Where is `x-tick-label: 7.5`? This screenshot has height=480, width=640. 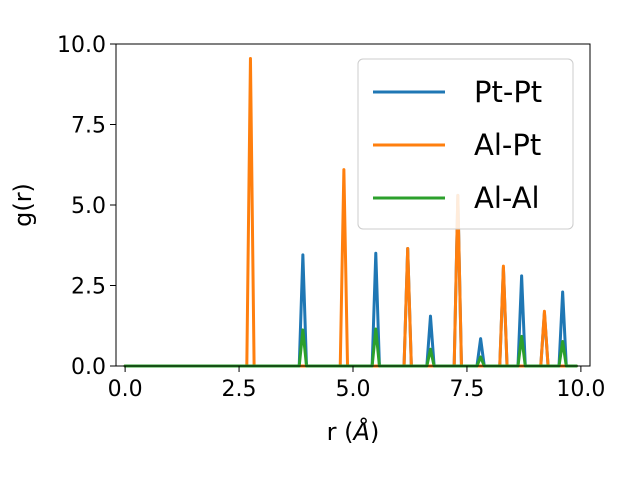
x-tick-label: 7.5 is located at coordinates (466, 389).